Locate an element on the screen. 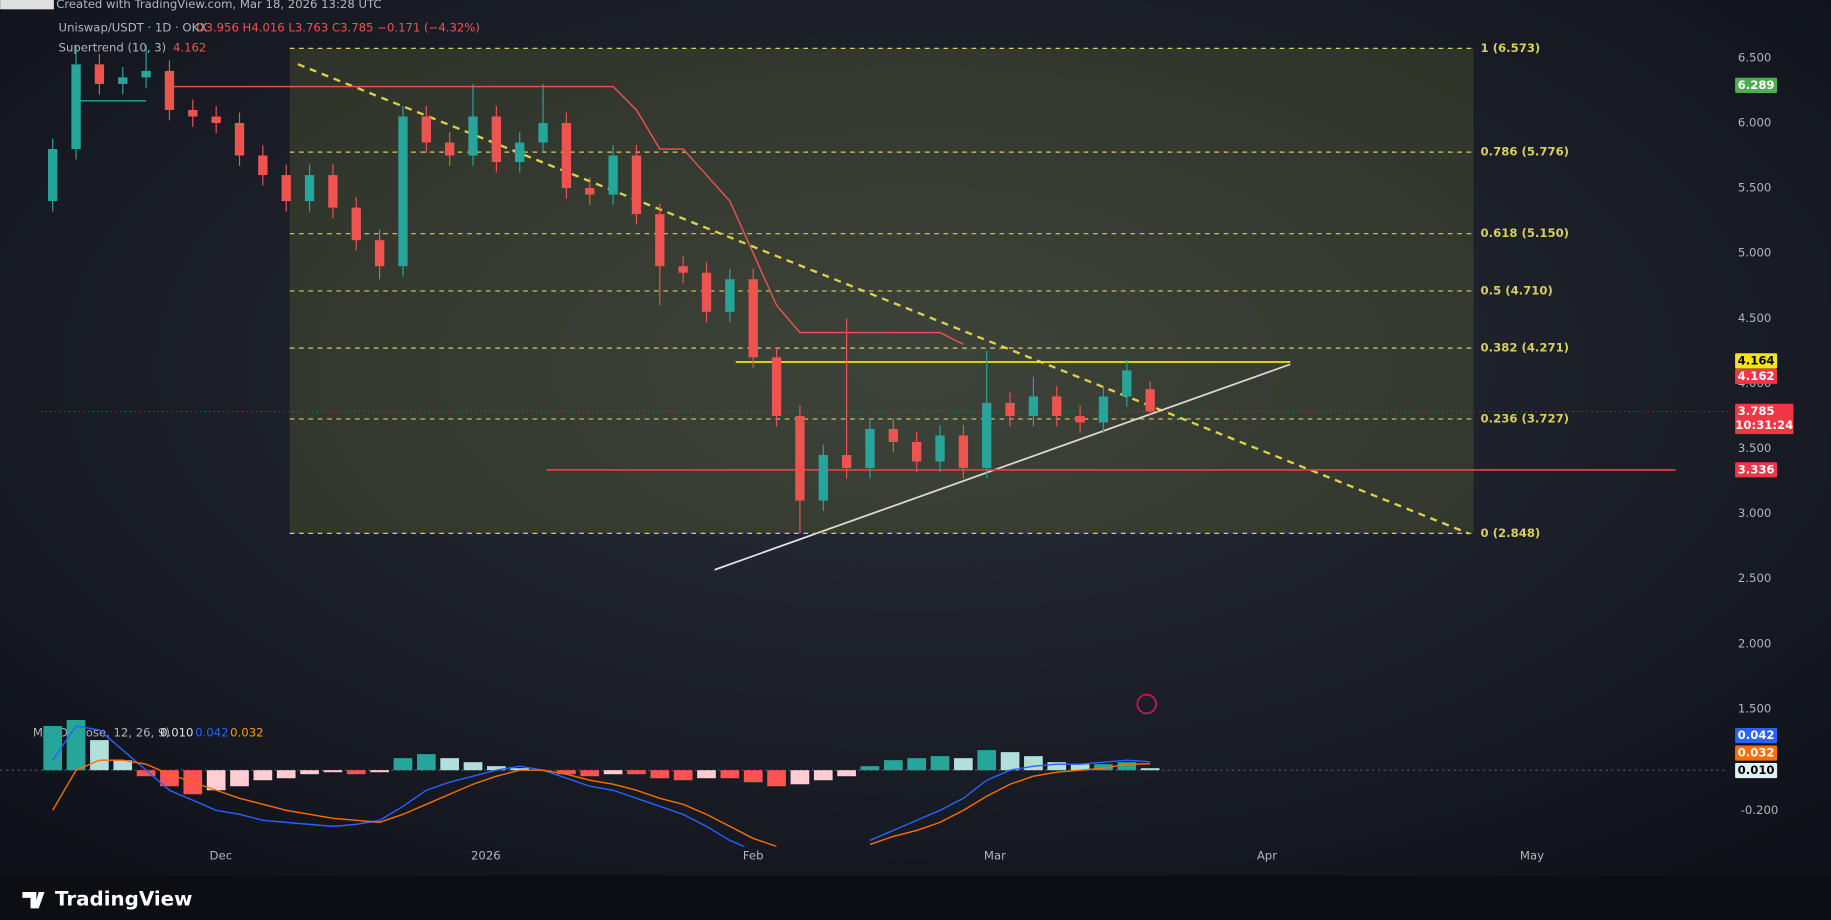 The image size is (1831, 920). corner-badge is located at coordinates (27, 5).